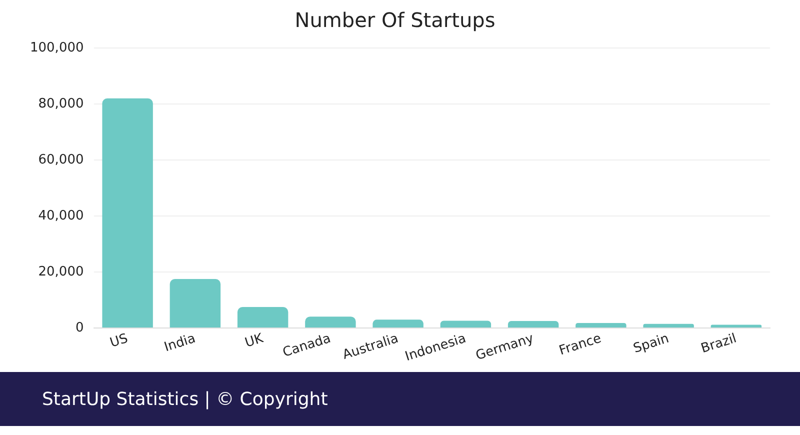 This screenshot has height=435, width=800. What do you see at coordinates (79, 328) in the screenshot?
I see `y-tick-label: 0` at bounding box center [79, 328].